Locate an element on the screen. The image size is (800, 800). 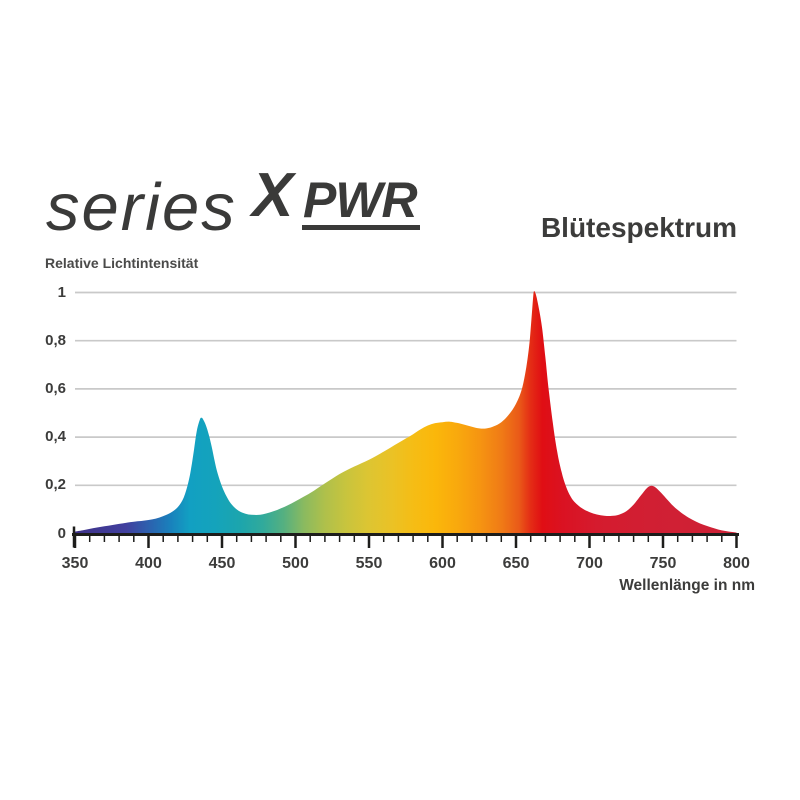
logo-x-text: X is located at coordinates (273, 195).